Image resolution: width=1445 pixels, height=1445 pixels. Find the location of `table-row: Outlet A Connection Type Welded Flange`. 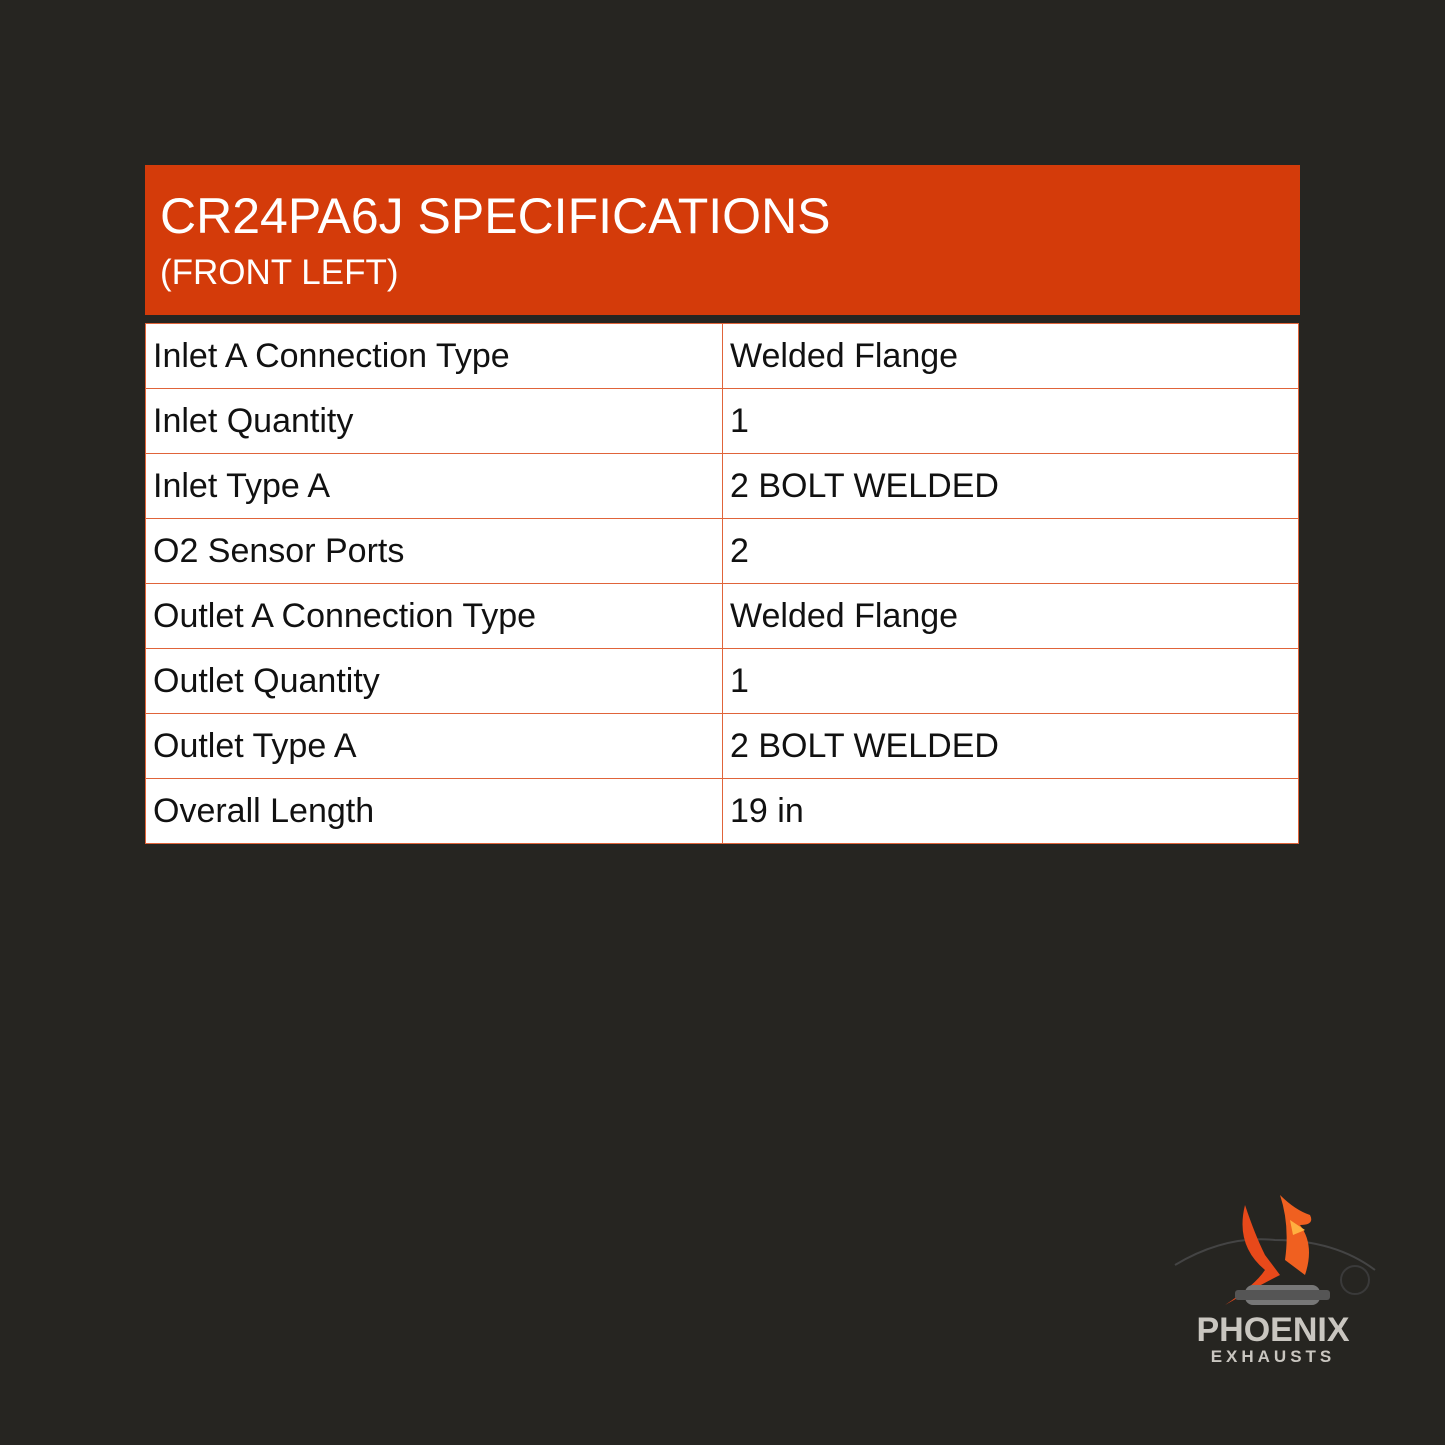

table-row: Outlet A Connection Type Welded Flange is located at coordinates (722, 616).